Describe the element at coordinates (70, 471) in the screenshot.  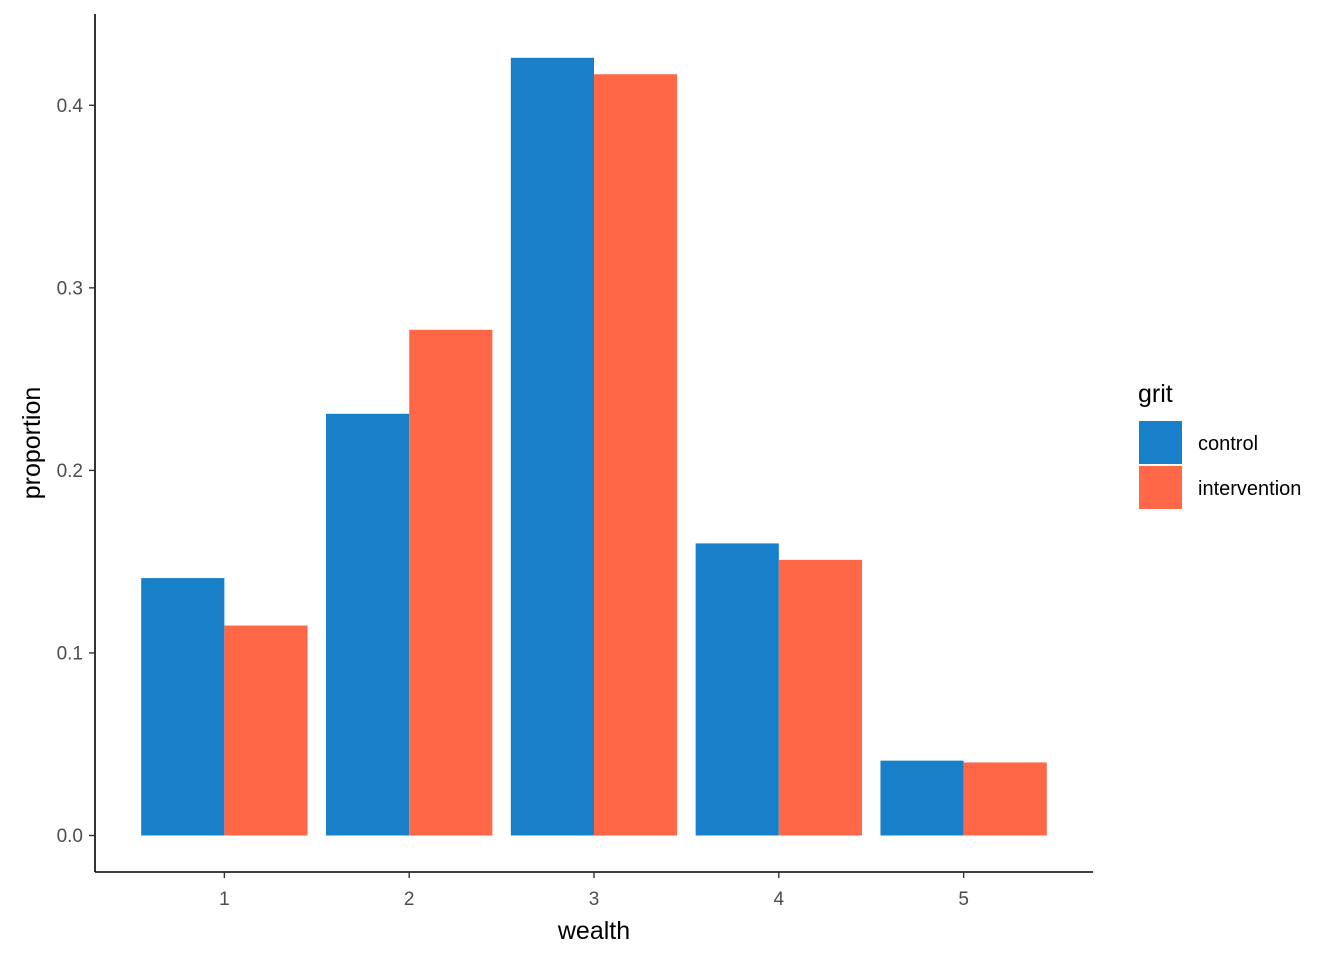
I see `y-tick-label: 0.2` at that location.